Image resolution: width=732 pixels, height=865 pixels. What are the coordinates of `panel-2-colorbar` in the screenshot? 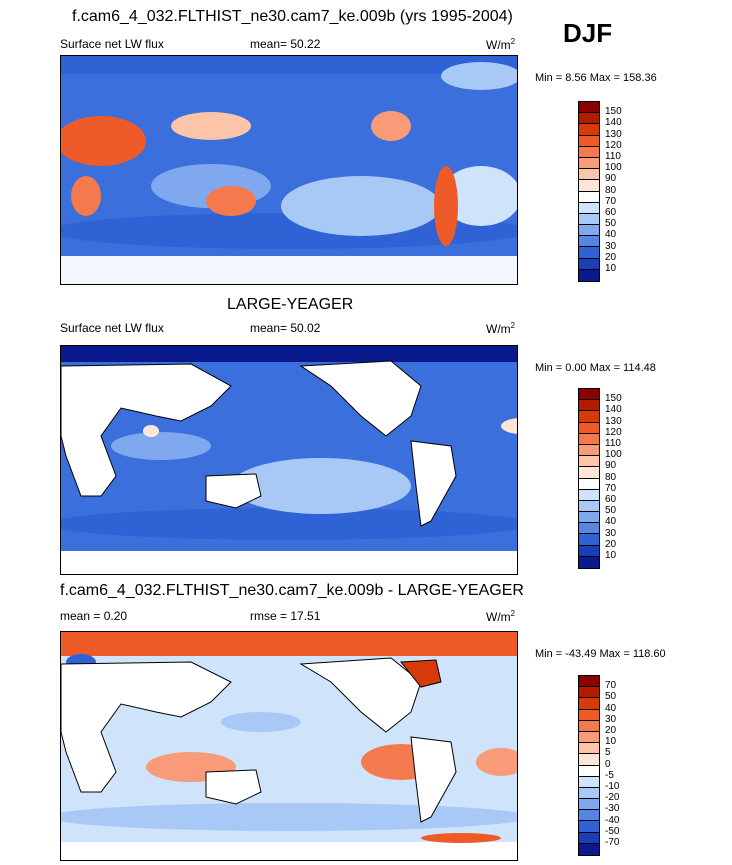 It's located at (589, 478).